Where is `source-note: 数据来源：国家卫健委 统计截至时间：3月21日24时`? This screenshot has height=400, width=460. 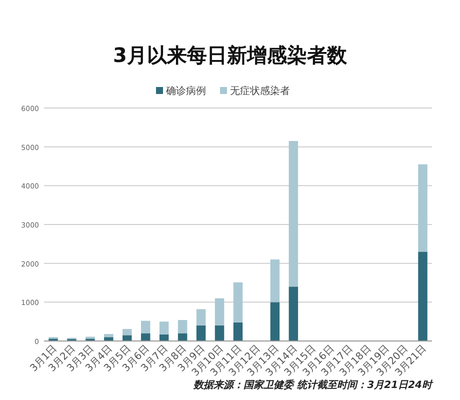 source-note: 数据来源：国家卫健委 统计截至时间：3月21日24时 is located at coordinates (313, 385).